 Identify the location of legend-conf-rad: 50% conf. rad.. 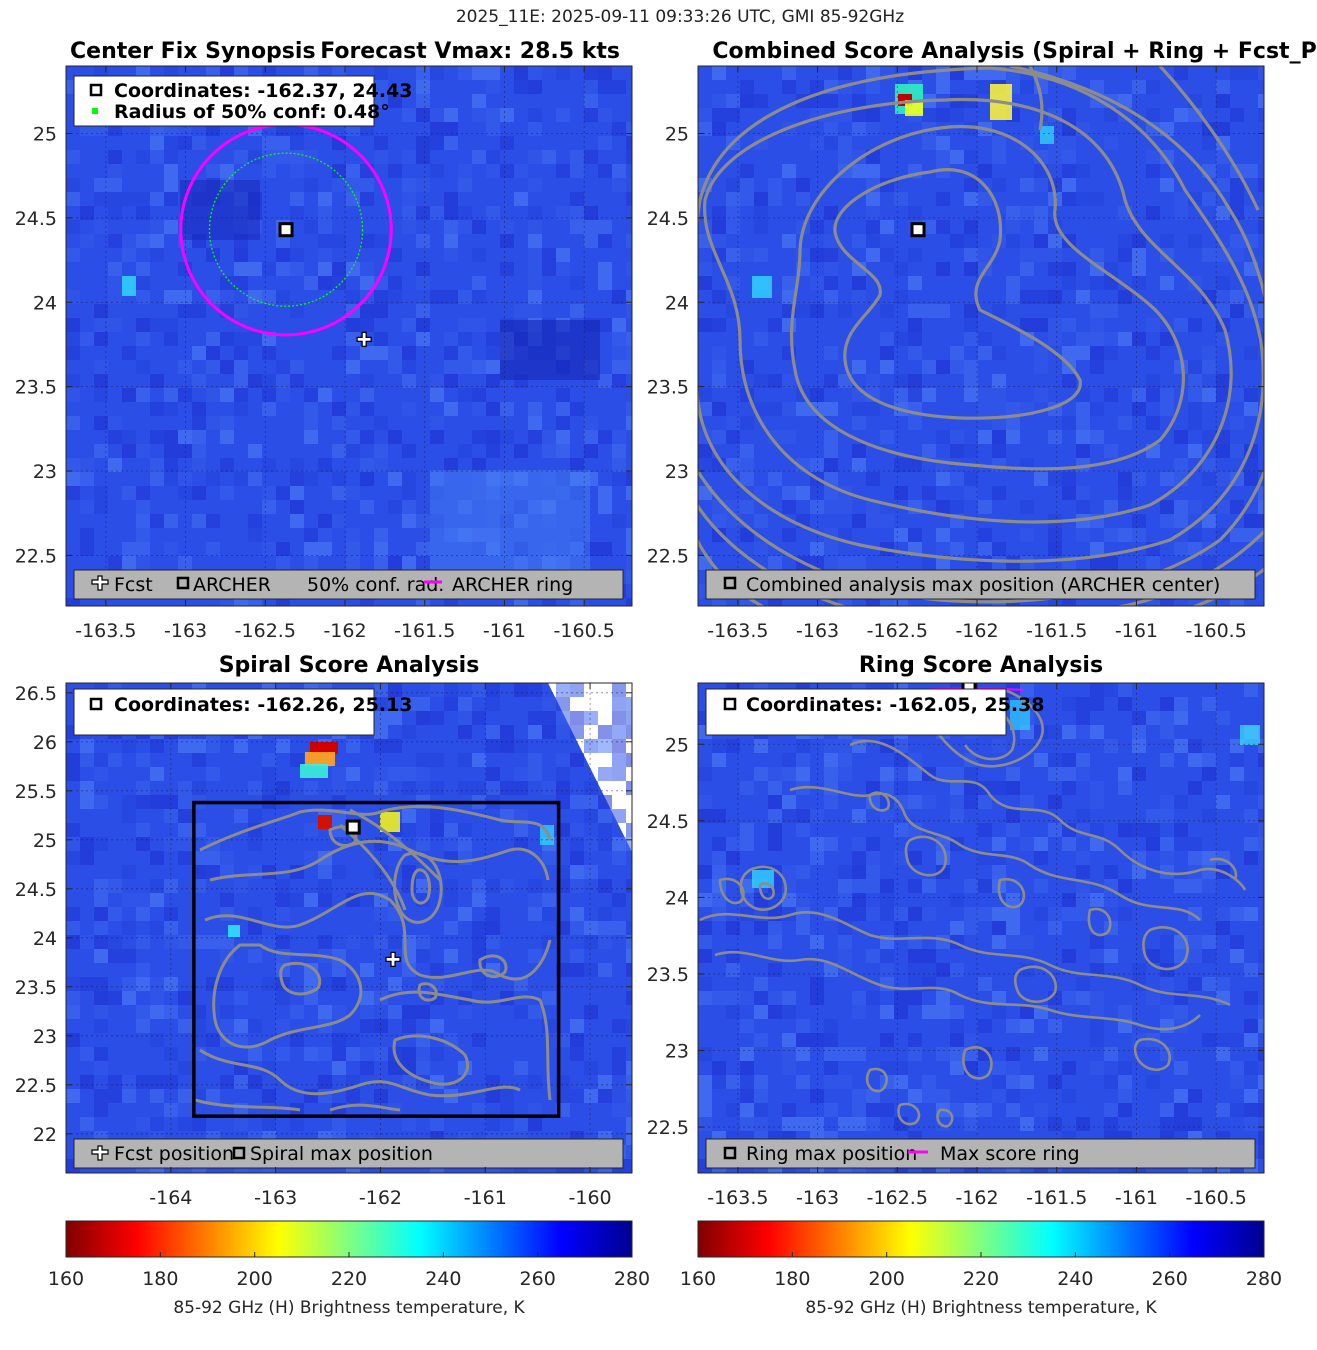
(375, 585).